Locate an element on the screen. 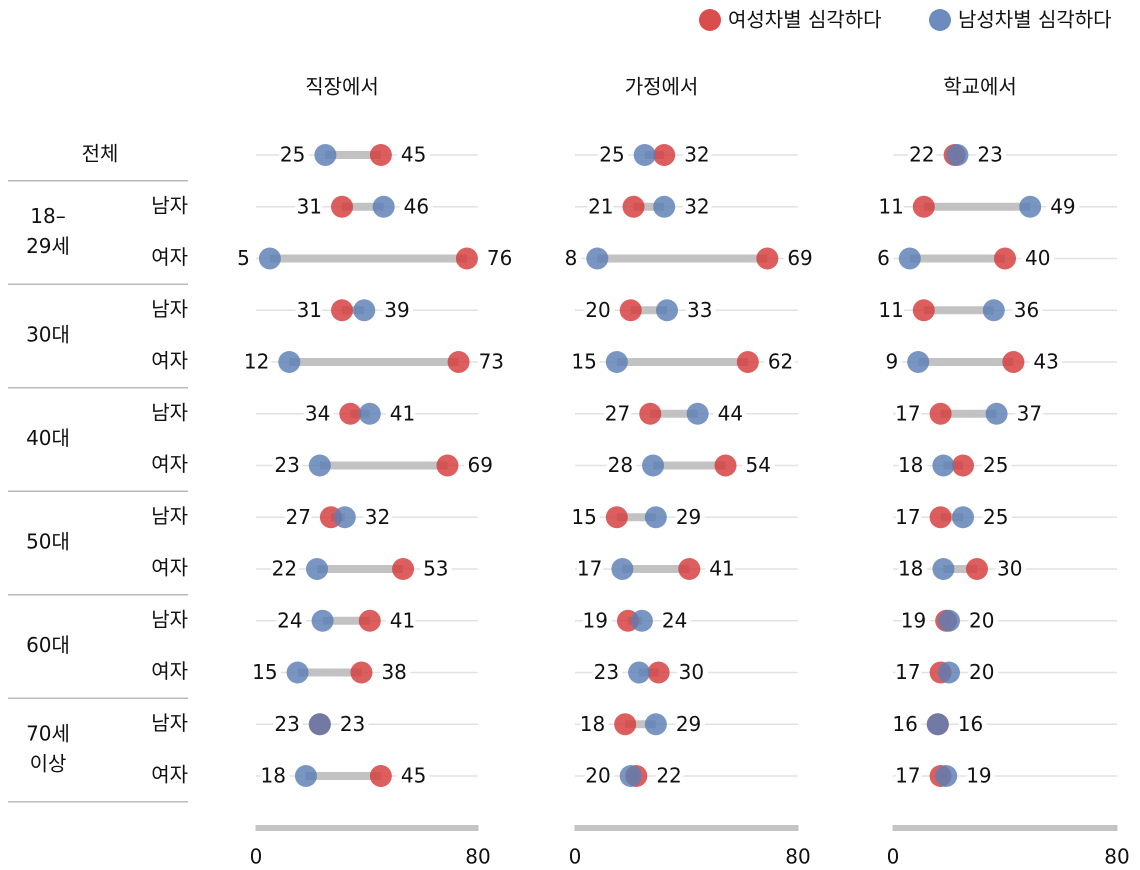 The image size is (1140, 870). panel-title: 학교에서 is located at coordinates (980, 87).